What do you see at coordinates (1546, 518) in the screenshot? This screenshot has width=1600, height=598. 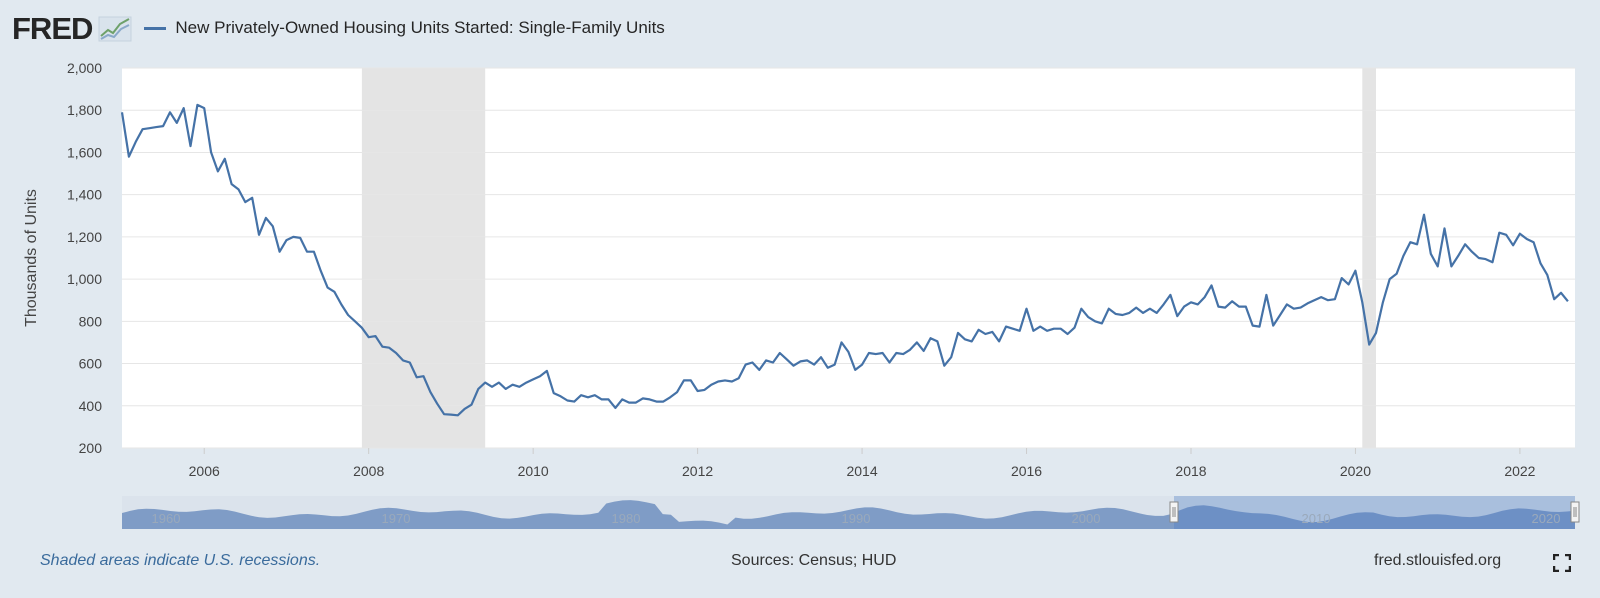 I see `navigator-year-label: 2020` at bounding box center [1546, 518].